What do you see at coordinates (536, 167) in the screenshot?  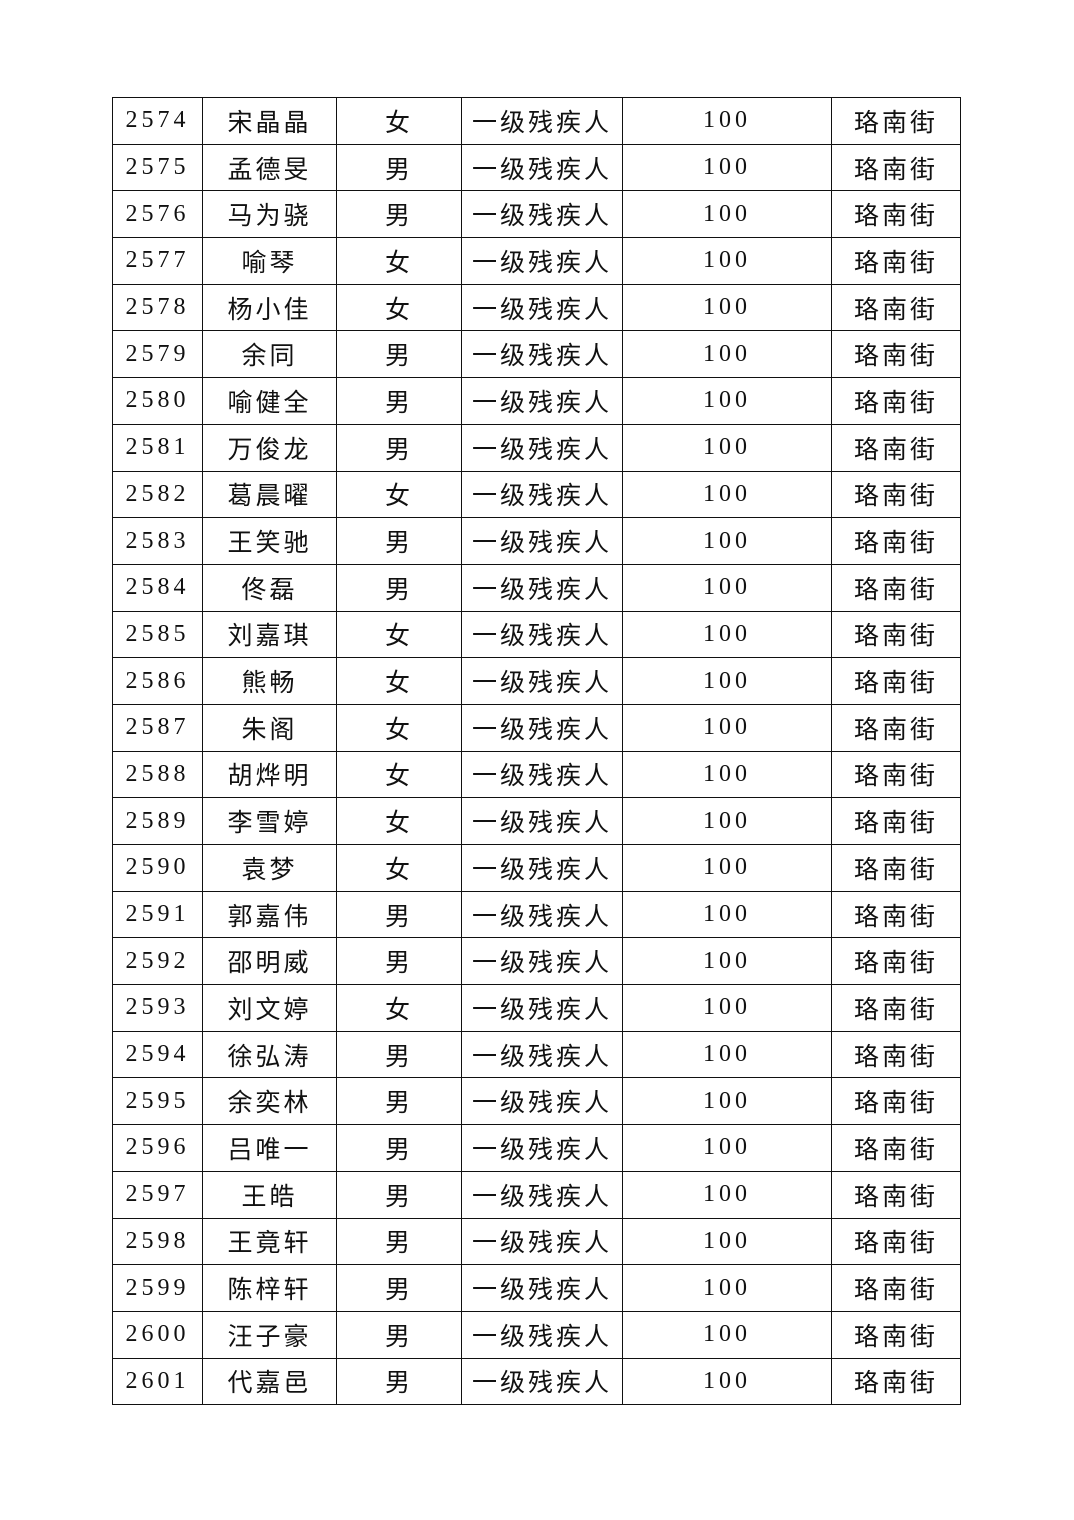 I see `table-row: 2575 孟德旻男一级残疾人 100 珞南街` at bounding box center [536, 167].